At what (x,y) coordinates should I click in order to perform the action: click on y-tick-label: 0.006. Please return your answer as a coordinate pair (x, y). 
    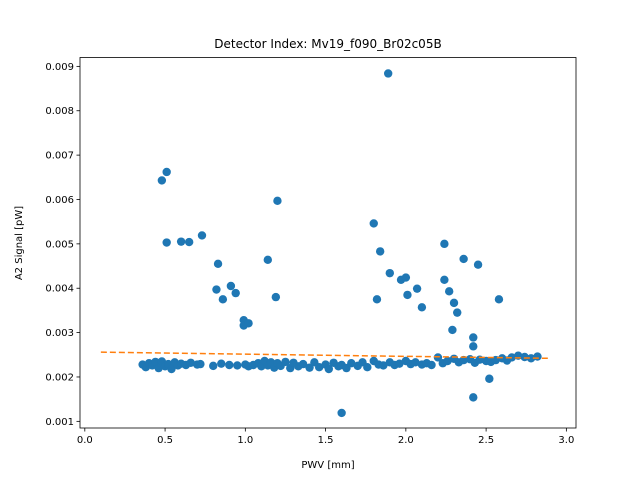
    Looking at the image, I should click on (59, 200).